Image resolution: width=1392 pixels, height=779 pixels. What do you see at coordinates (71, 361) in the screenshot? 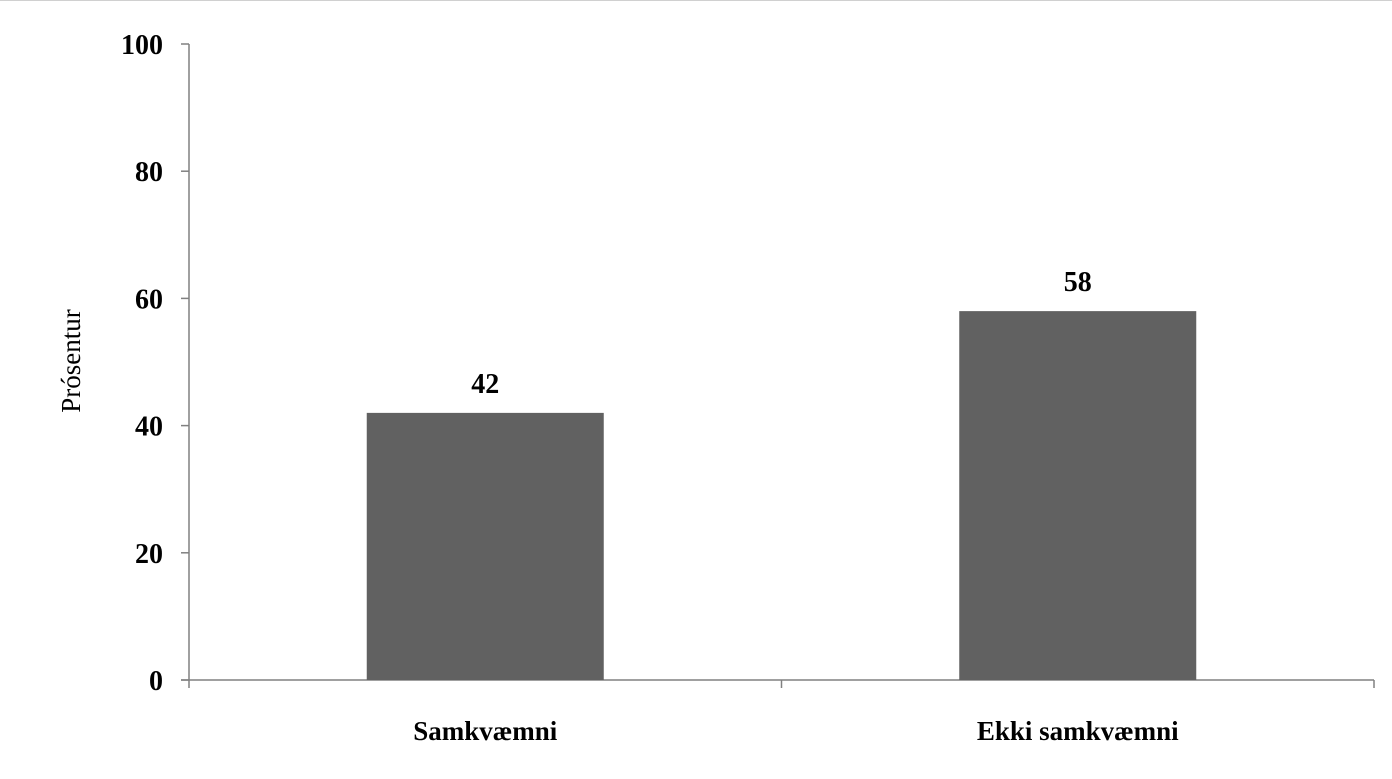
I see `y-axis-title: Prósentur` at bounding box center [71, 361].